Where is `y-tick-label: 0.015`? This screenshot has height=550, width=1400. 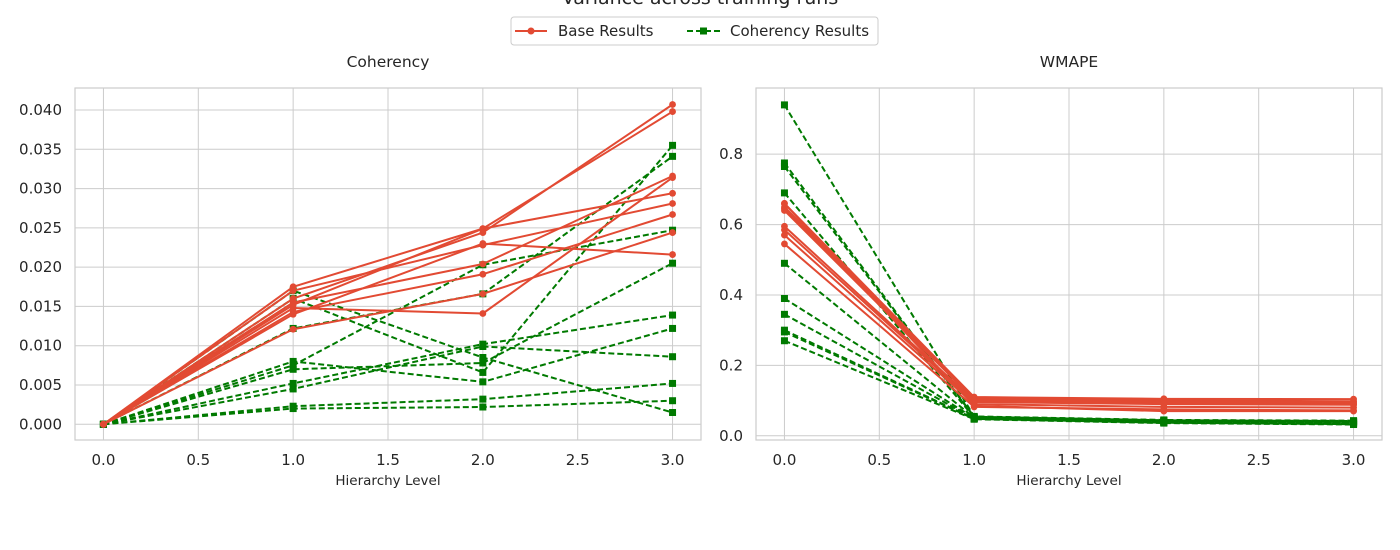 y-tick-label: 0.015 is located at coordinates (40, 306).